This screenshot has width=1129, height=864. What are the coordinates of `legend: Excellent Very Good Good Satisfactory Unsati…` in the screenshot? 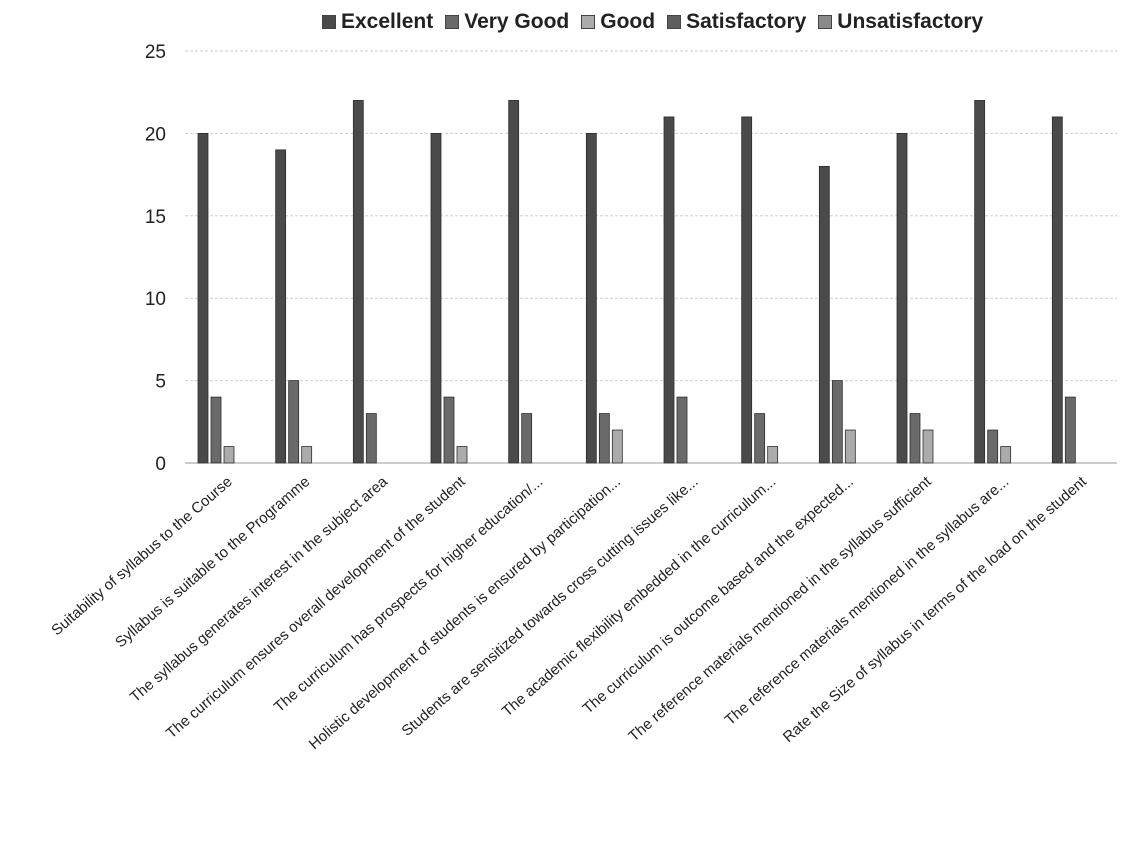 It's located at (652, 22).